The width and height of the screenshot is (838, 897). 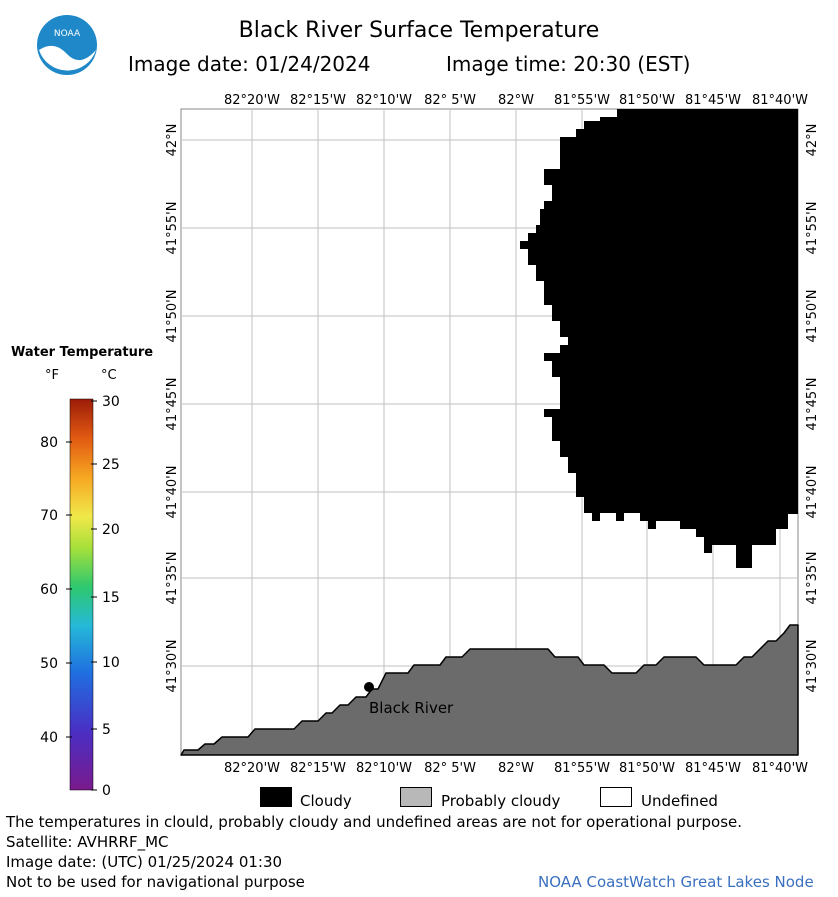 What do you see at coordinates (172, 316) in the screenshot?
I see `lat-label-left: 41°50'N` at bounding box center [172, 316].